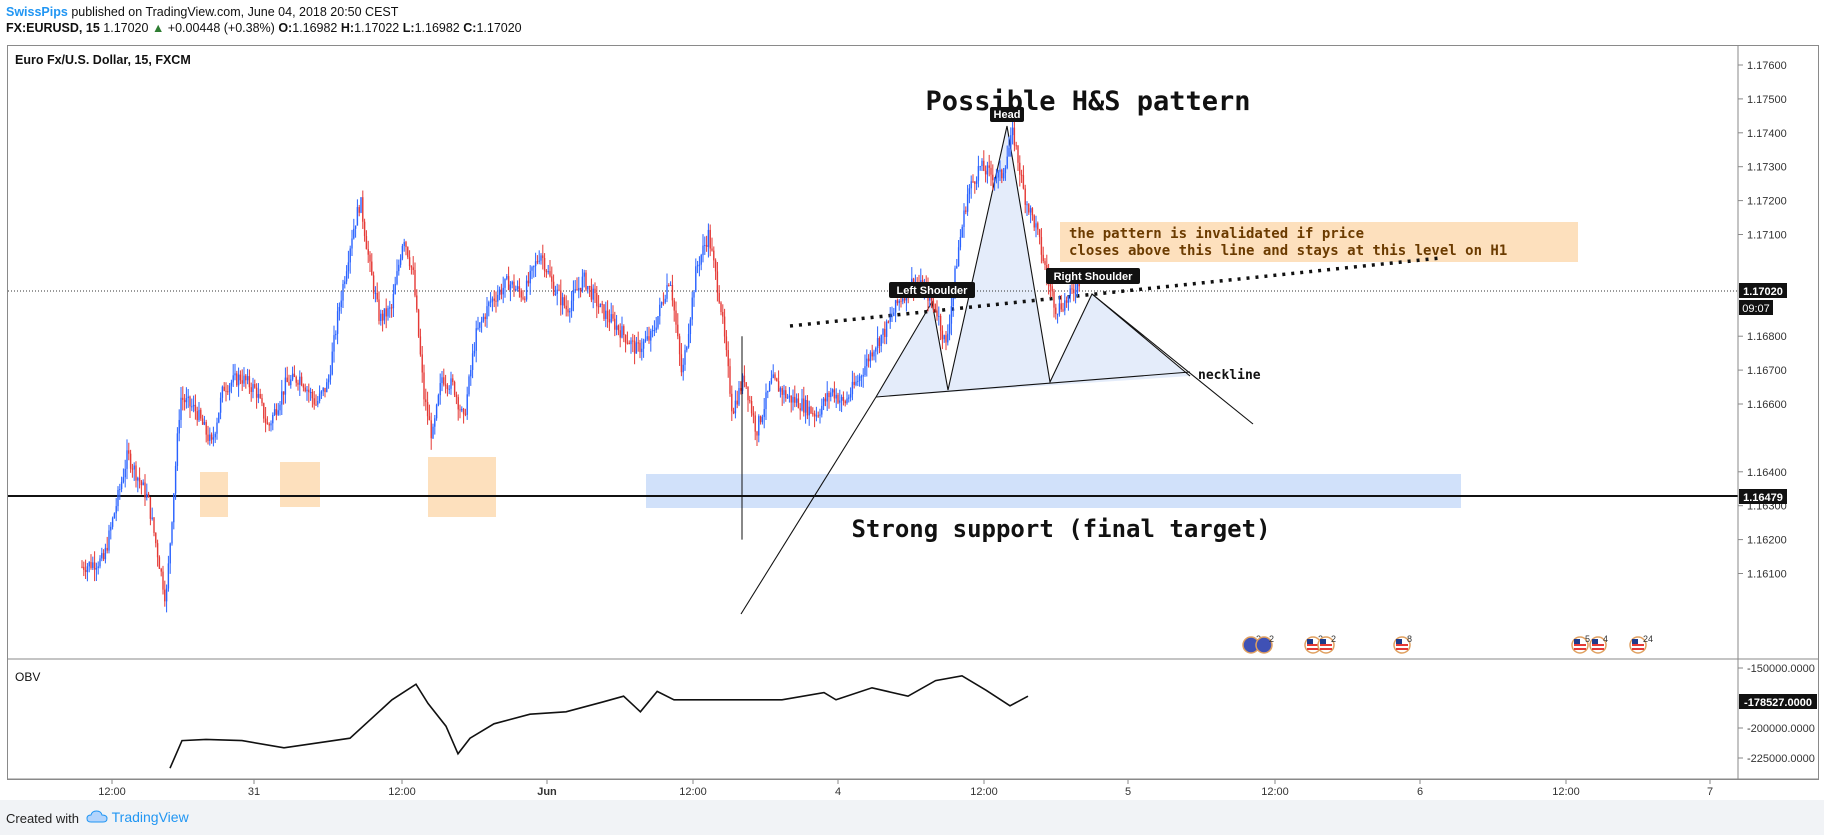 This screenshot has height=835, width=1824. I want to click on eu-flag-icon, so click(1264, 645).